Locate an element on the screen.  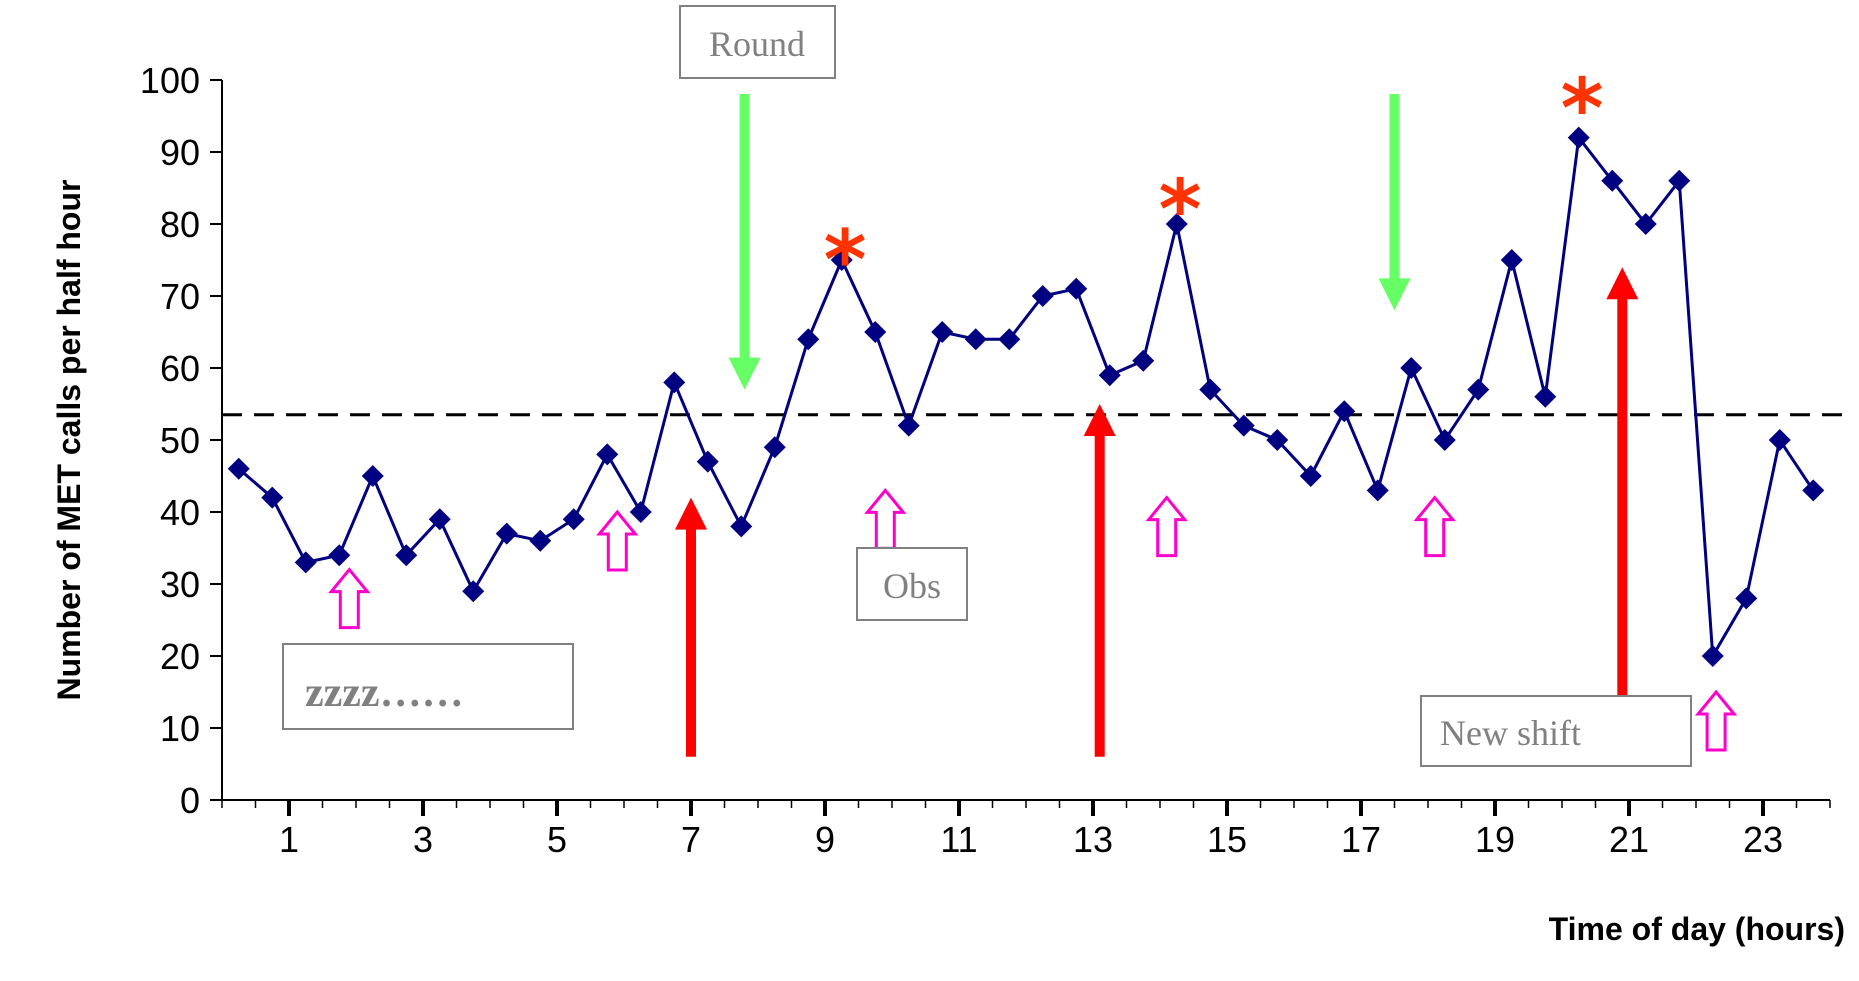
x-tick-label: 23 is located at coordinates (1763, 839).